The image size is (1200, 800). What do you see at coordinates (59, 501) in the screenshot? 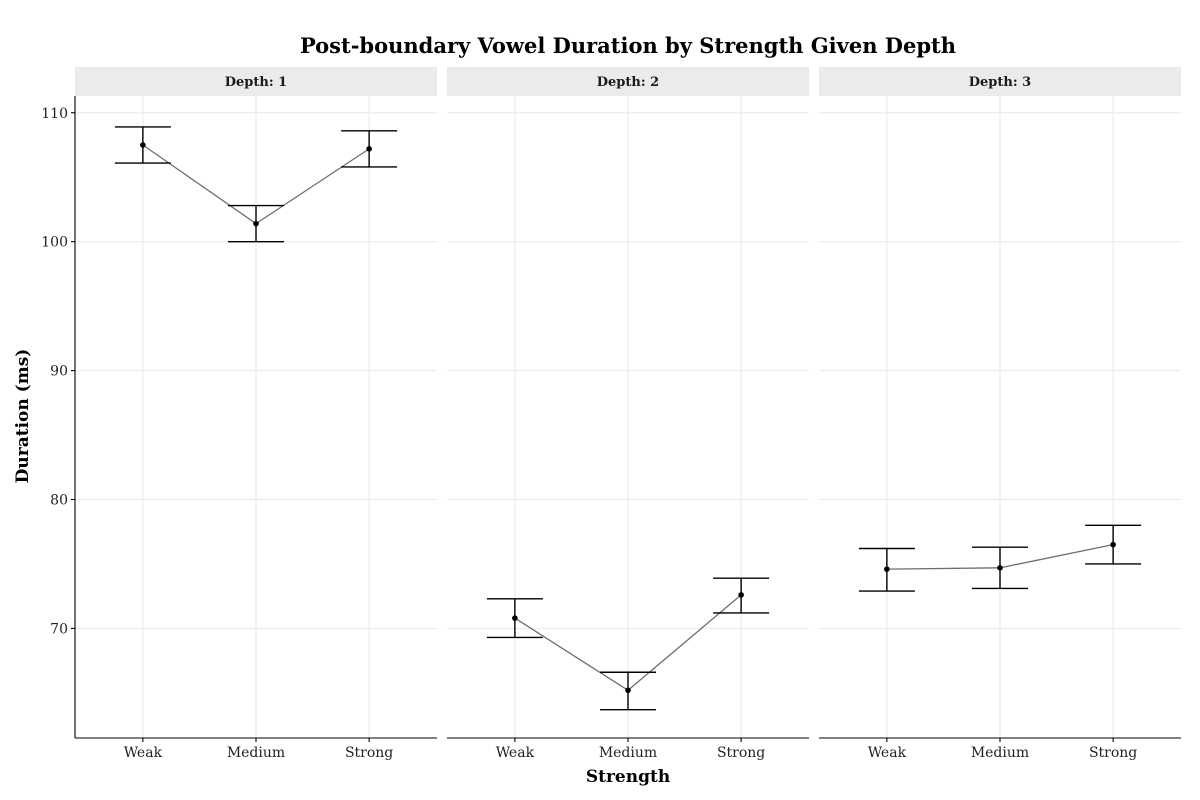
I see `y-tick-label: 80` at bounding box center [59, 501].